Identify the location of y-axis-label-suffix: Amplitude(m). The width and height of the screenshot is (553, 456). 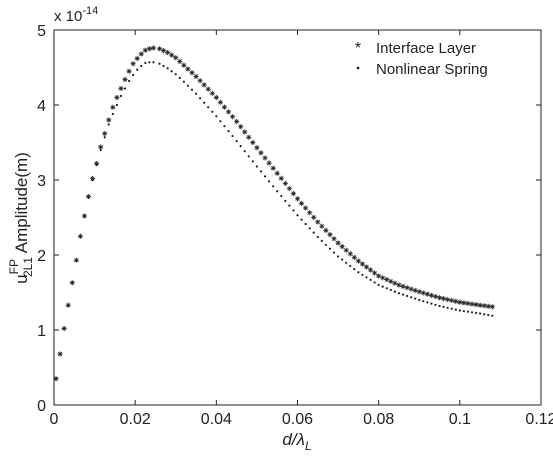
(21, 204).